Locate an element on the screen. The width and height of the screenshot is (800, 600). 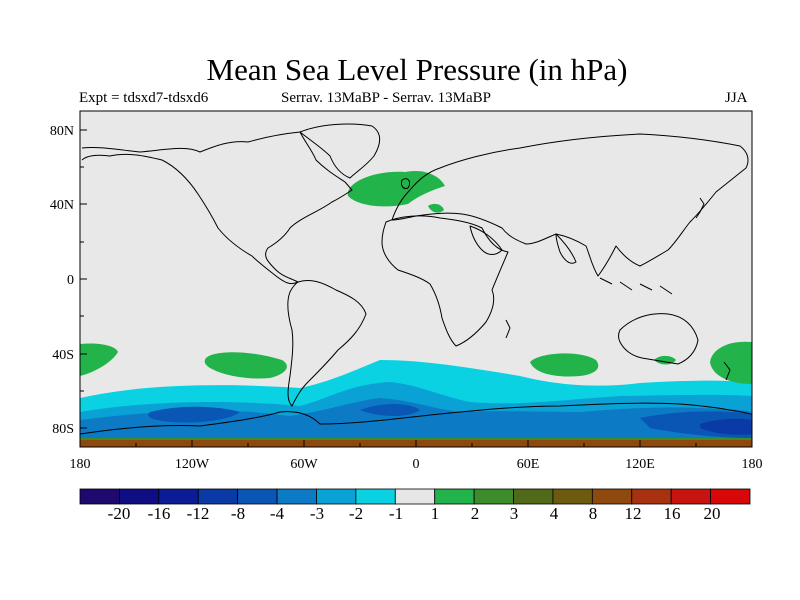
lat-tick-label-80s: 80S is located at coordinates (63, 429).